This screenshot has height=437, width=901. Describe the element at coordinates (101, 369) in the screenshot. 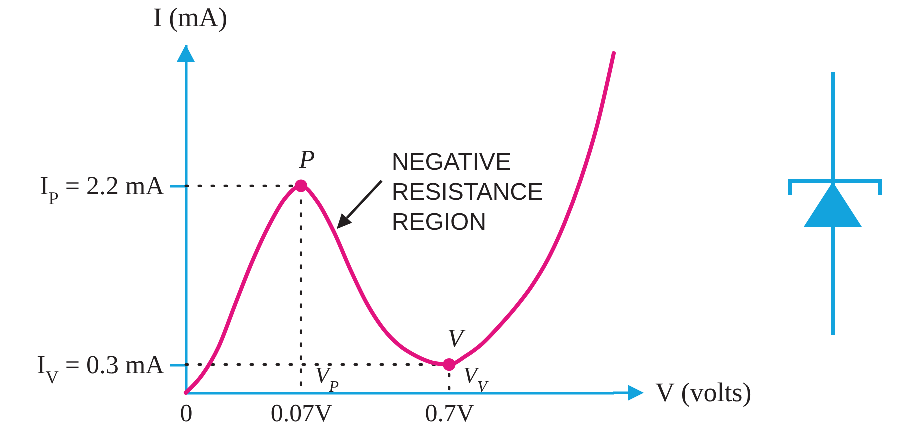

I see `y-tick-label: I$_{V}$ = 0.3 mA` at that location.